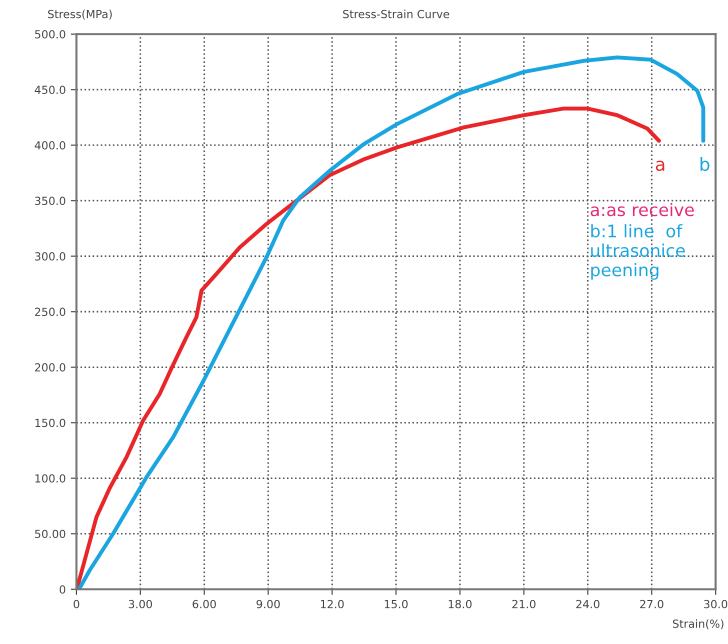 This screenshot has height=644, width=728. Describe the element at coordinates (588, 604) in the screenshot. I see `x-tick-label: 24.0` at that location.